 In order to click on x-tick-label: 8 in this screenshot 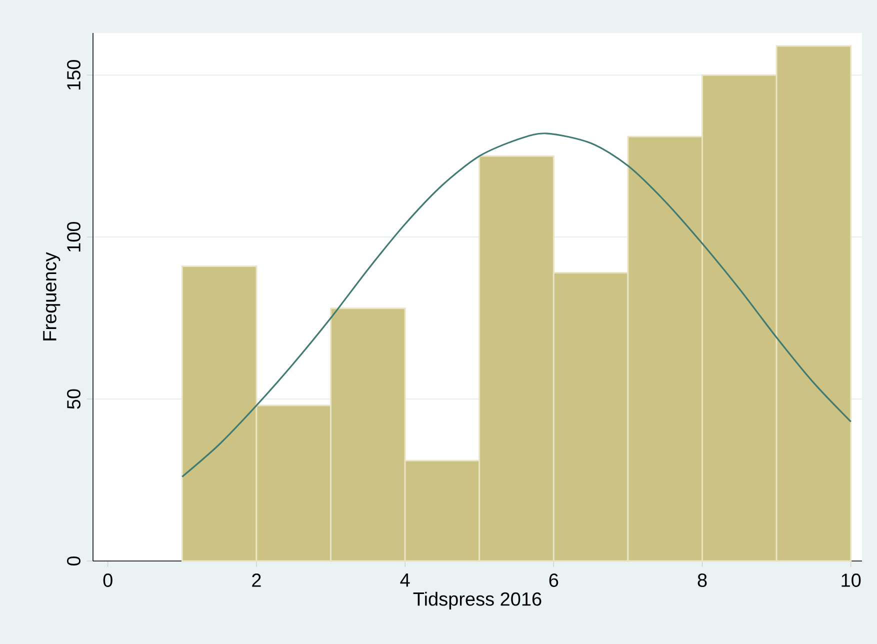, I will do `click(702, 580)`.